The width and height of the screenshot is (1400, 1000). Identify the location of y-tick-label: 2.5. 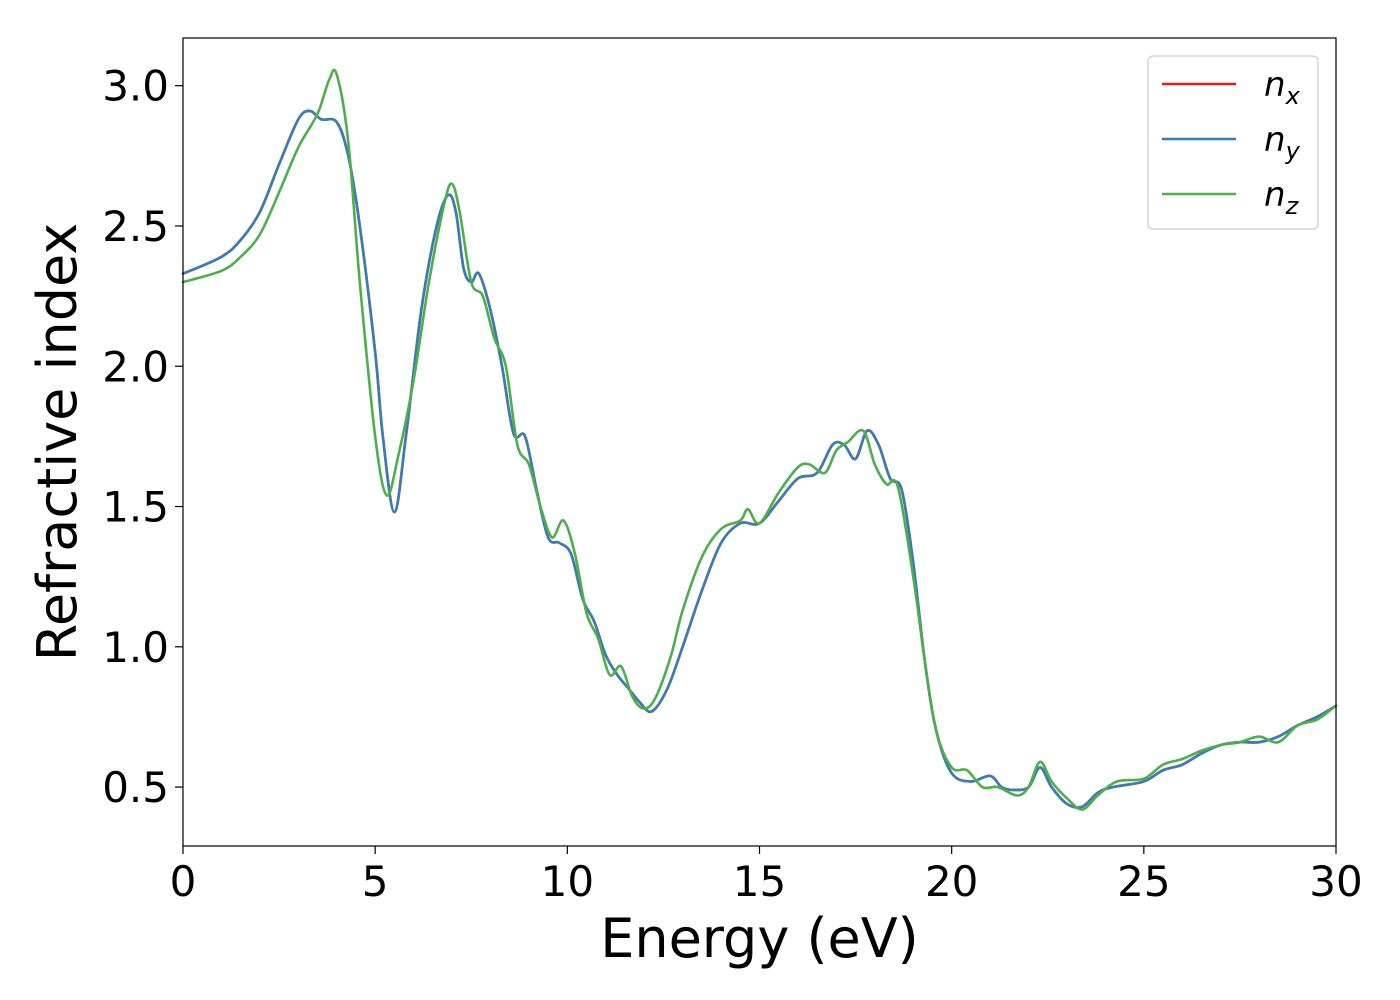
(135, 226).